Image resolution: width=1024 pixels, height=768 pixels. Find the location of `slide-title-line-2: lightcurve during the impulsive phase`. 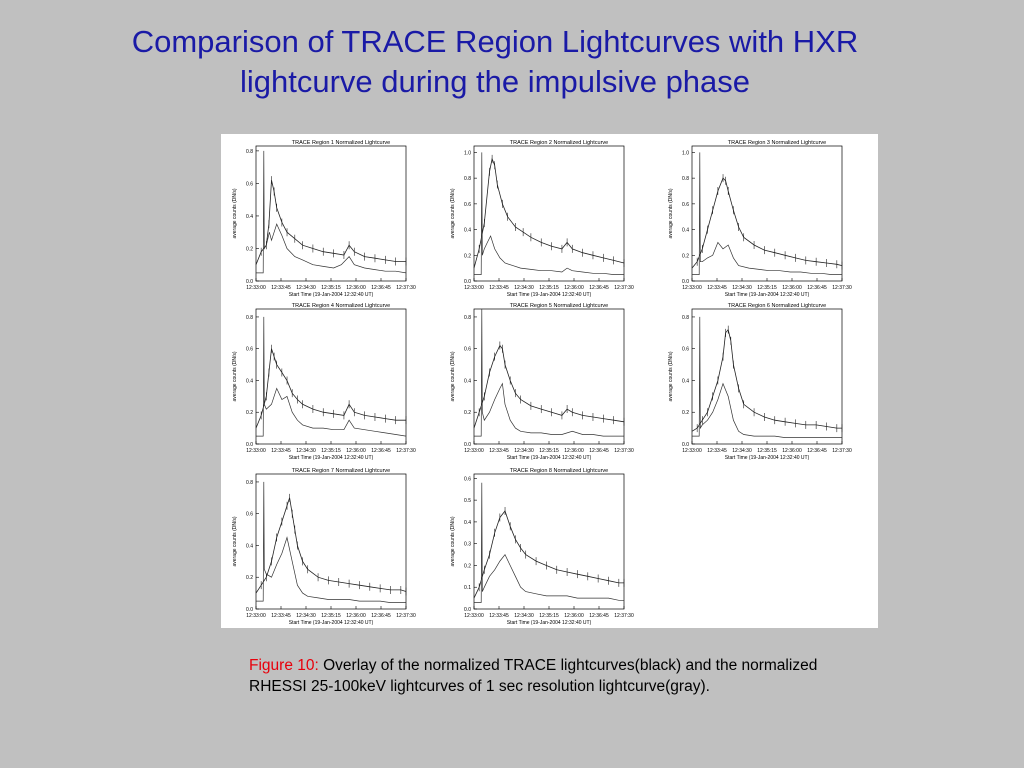

slide-title-line-2: lightcurve during the impulsive phase is located at coordinates (495, 81).